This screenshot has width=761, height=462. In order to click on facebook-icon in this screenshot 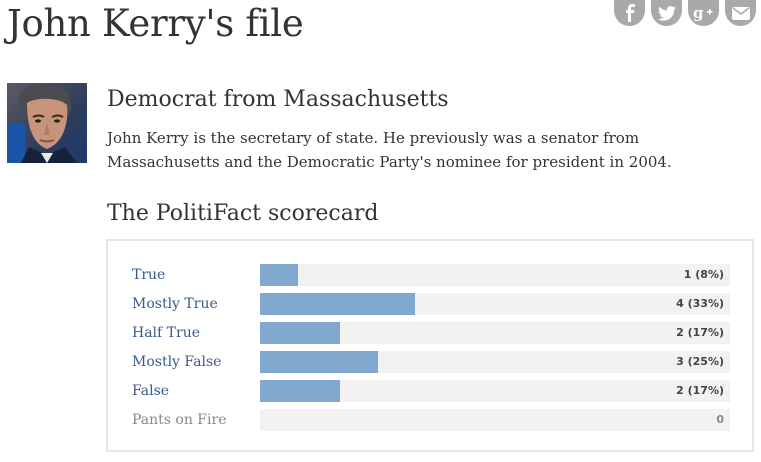, I will do `click(629, 13)`.